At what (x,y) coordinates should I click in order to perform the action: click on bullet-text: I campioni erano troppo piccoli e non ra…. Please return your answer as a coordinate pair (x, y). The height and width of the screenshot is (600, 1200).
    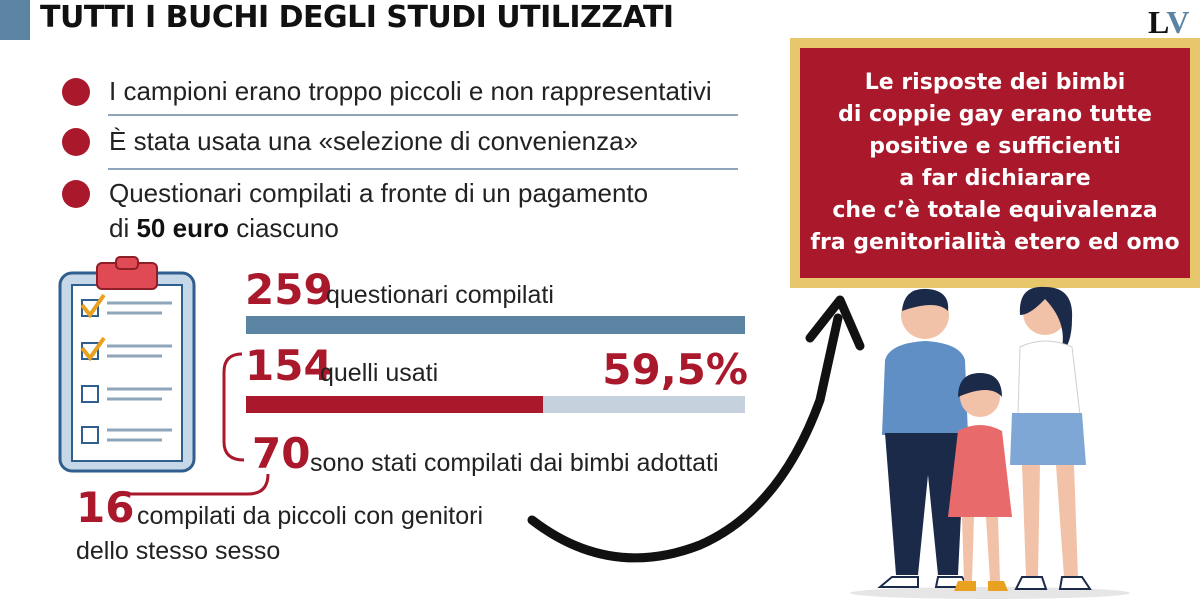
    Looking at the image, I should click on (410, 91).